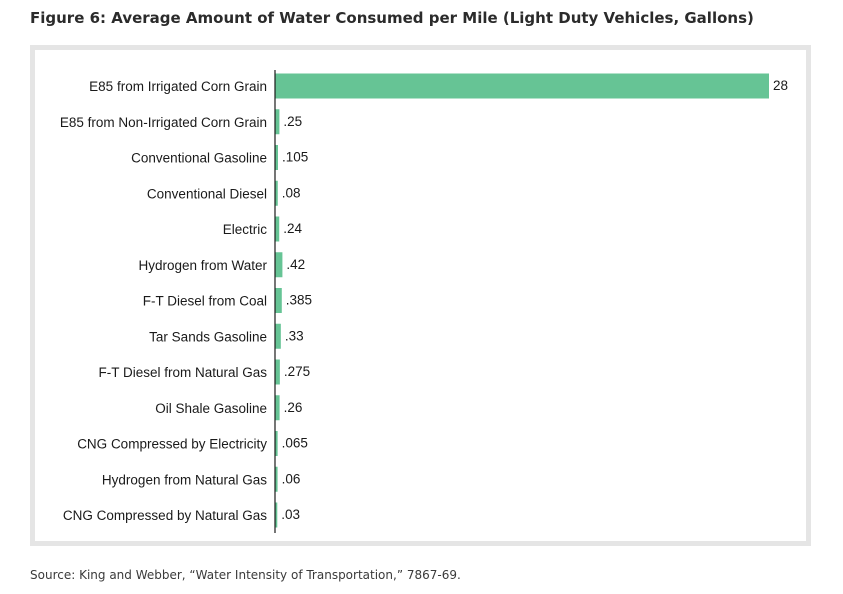 This screenshot has width=843, height=594. Describe the element at coordinates (293, 407) in the screenshot. I see `value-label: .26` at that location.